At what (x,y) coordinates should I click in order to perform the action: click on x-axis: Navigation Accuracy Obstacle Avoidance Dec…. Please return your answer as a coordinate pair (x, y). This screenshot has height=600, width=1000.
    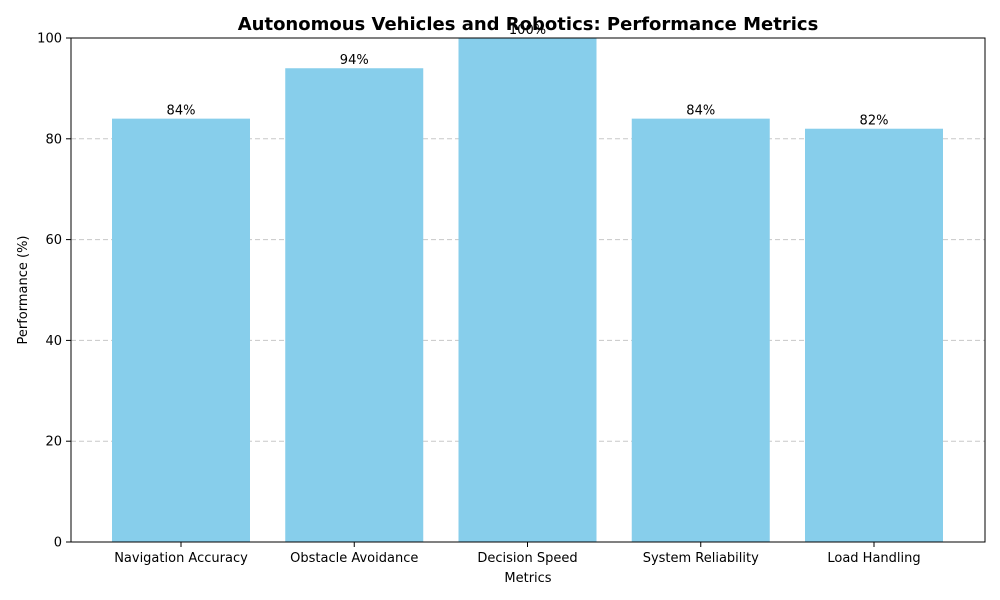
    Looking at the image, I should click on (517, 554).